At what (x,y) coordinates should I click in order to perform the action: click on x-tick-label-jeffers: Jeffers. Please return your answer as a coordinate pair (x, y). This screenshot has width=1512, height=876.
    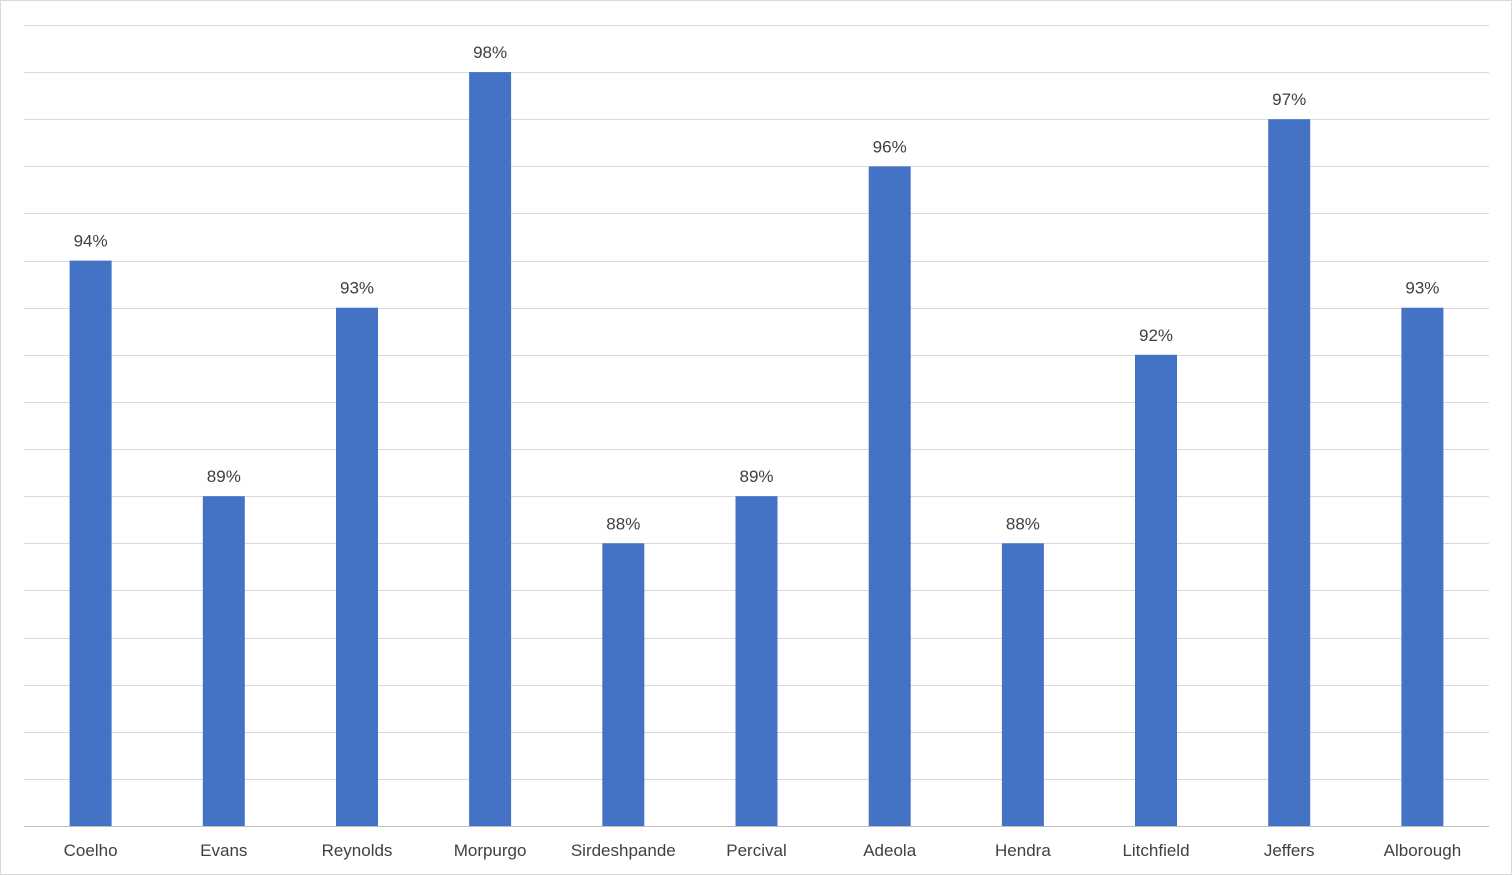
    Looking at the image, I should click on (1289, 850).